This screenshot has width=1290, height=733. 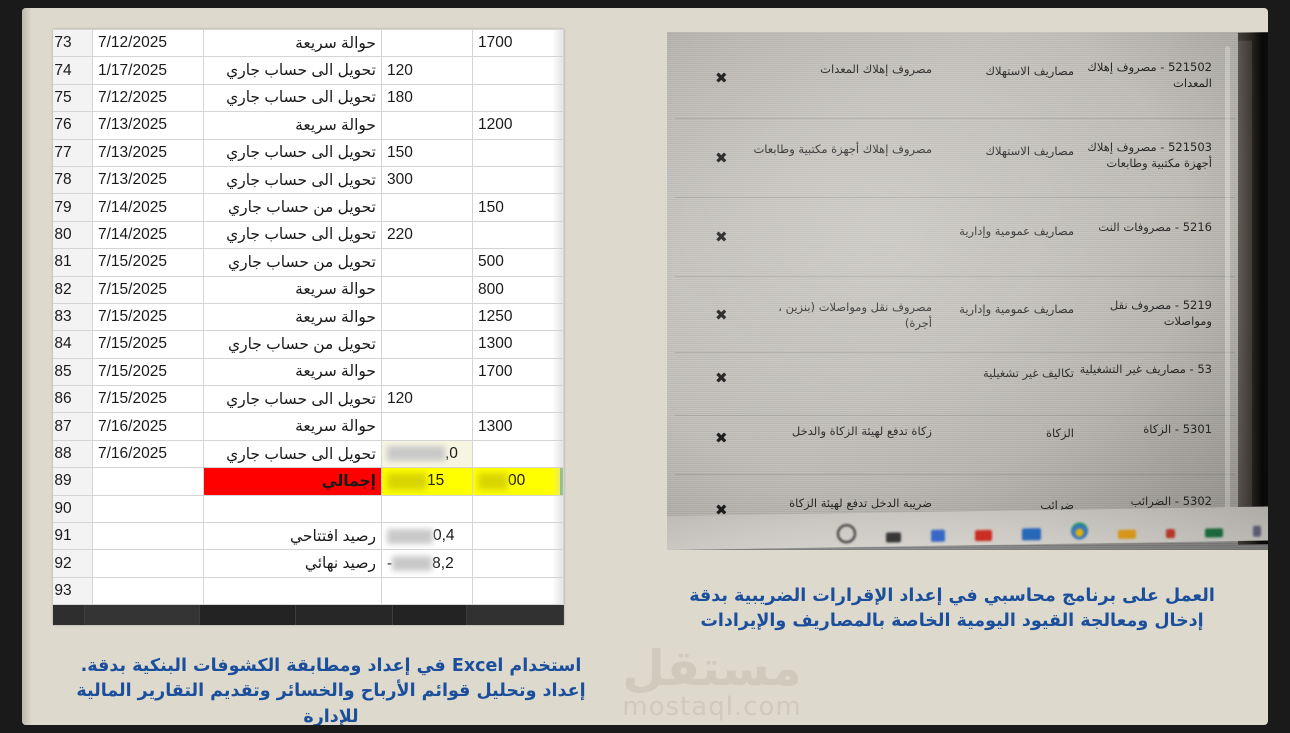 I want to click on row-header-cell: 92, so click(x=73, y=563).